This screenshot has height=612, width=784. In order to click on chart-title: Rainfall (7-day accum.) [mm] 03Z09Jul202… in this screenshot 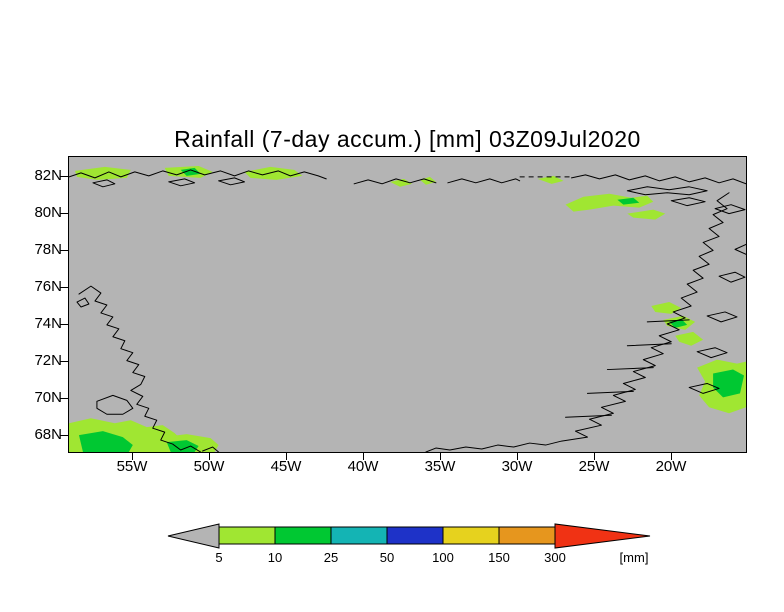, I will do `click(407, 139)`.